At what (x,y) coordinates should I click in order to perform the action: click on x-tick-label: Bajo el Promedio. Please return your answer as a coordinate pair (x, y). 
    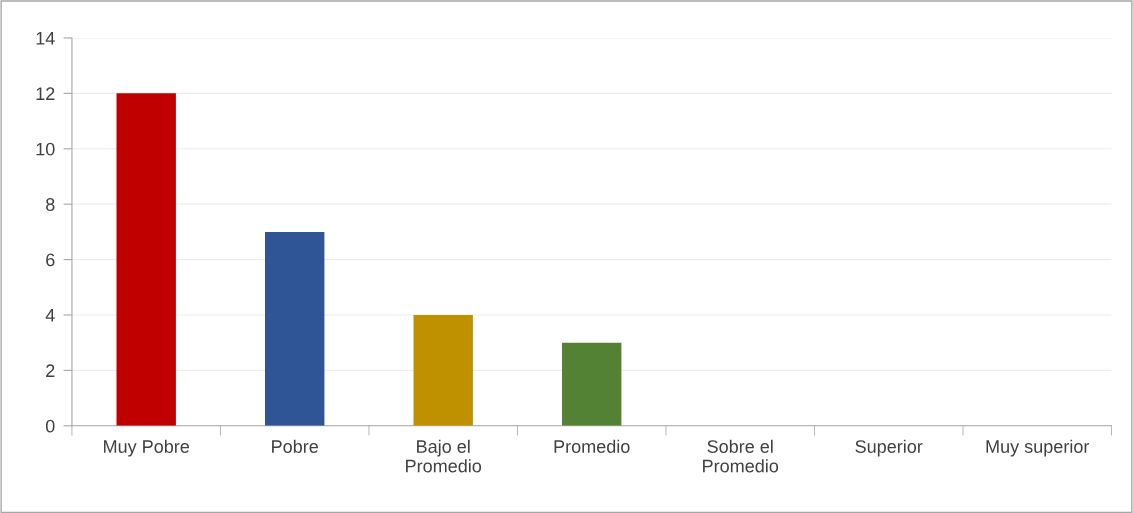
    Looking at the image, I should click on (444, 456).